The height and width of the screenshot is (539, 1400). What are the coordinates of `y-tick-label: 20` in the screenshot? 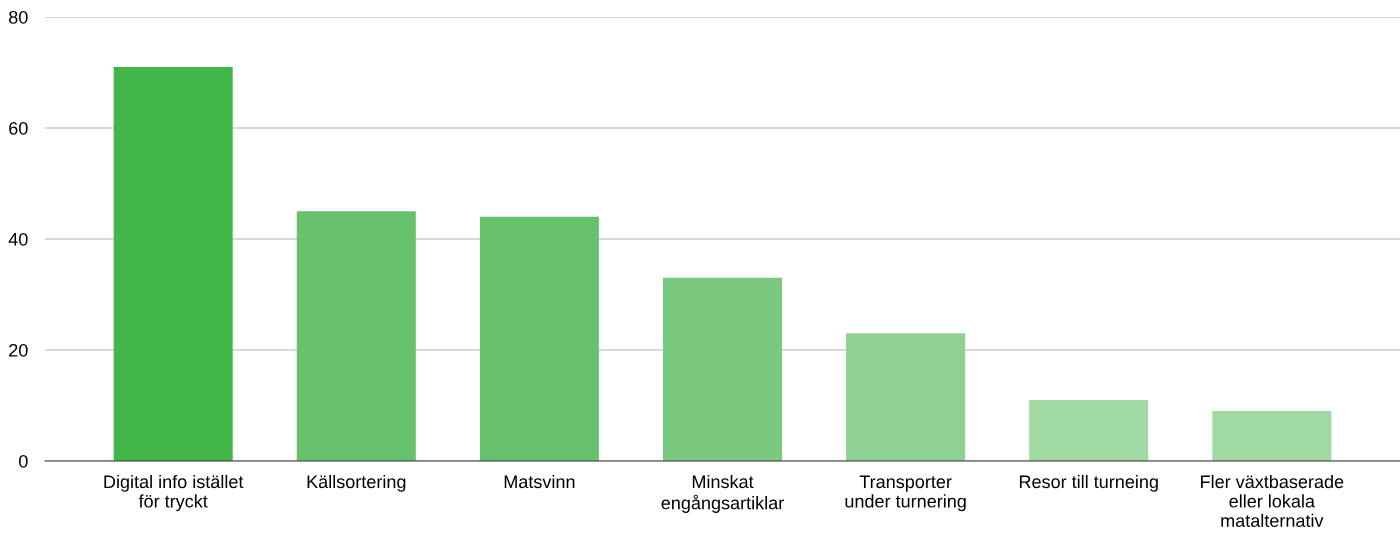 It's located at (18, 350).